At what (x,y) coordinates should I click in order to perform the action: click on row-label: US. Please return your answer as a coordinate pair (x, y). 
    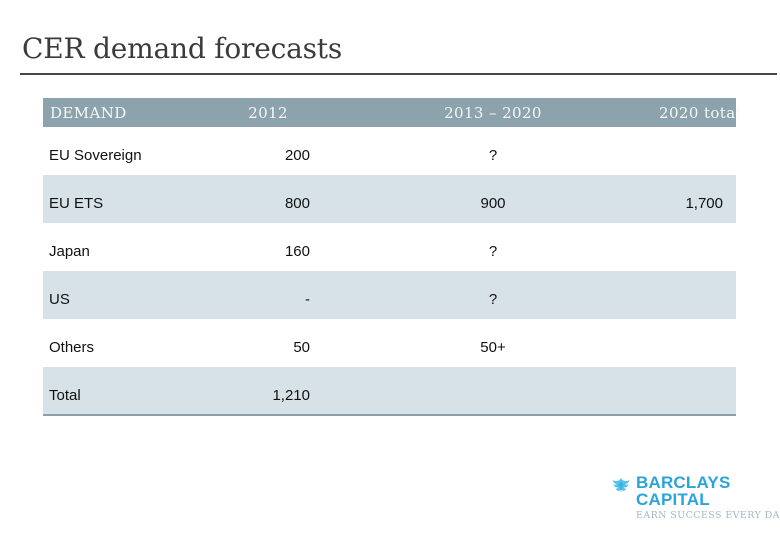
    Looking at the image, I should click on (118, 295).